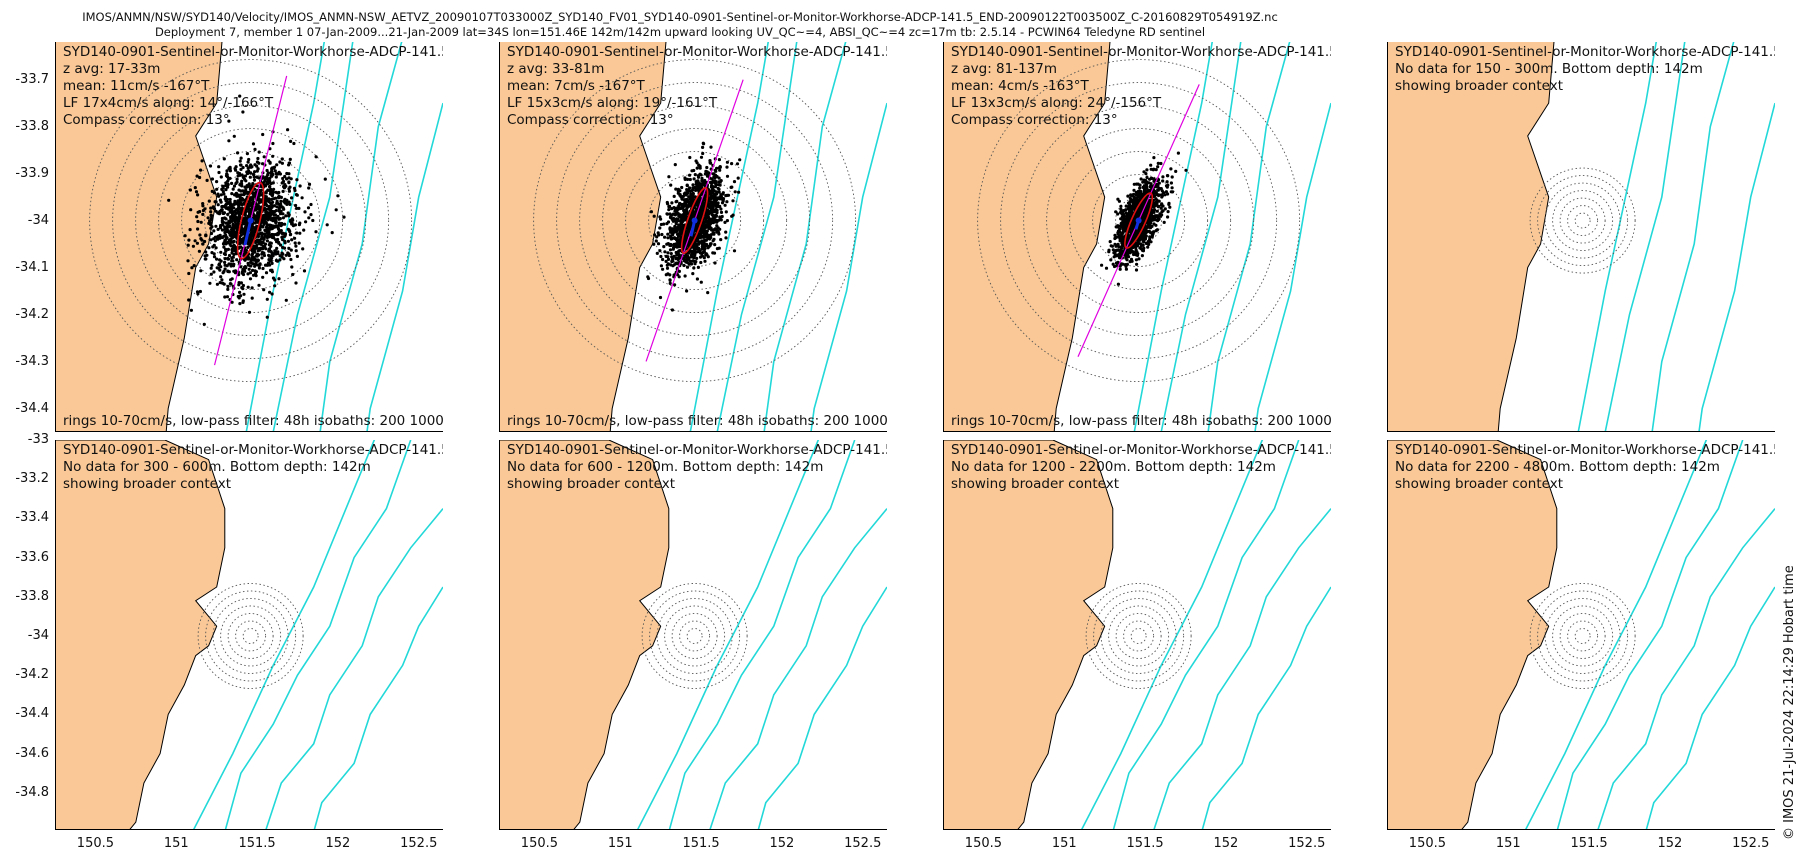 The width and height of the screenshot is (1800, 851). Describe the element at coordinates (620, 843) in the screenshot. I see `x-tick-label: 151` at that location.